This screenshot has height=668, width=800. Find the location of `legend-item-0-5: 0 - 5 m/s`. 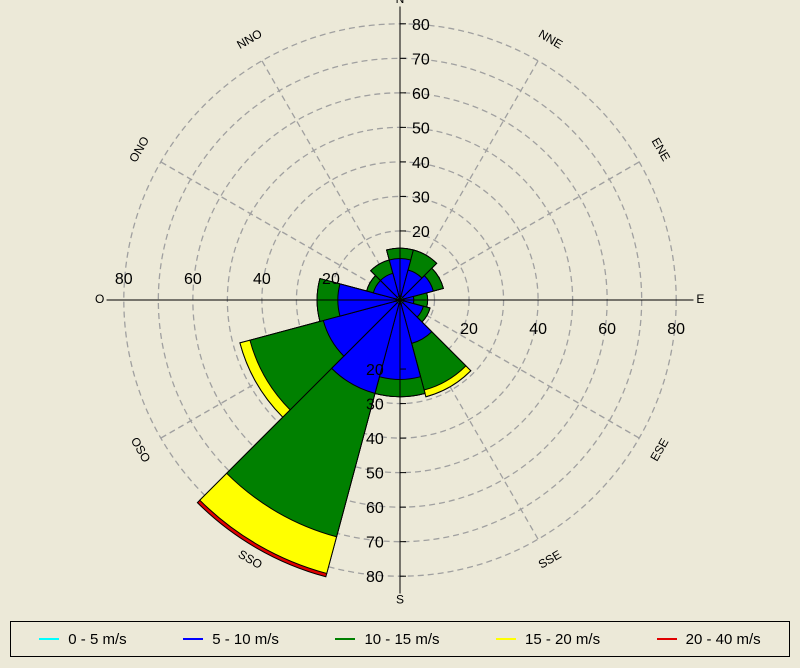

legend-item-0-5: 0 - 5 m/s is located at coordinates (83, 639).